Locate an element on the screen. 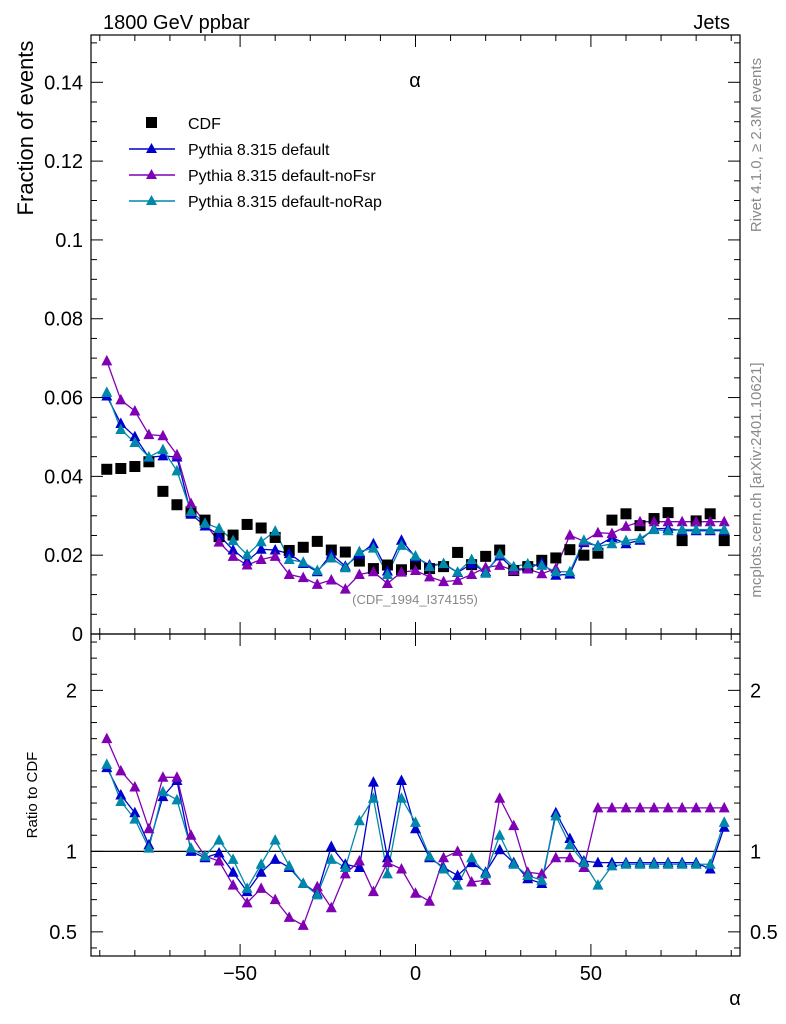 This screenshot has width=786, height=1024. series-line-noRap is located at coordinates (415, 484).